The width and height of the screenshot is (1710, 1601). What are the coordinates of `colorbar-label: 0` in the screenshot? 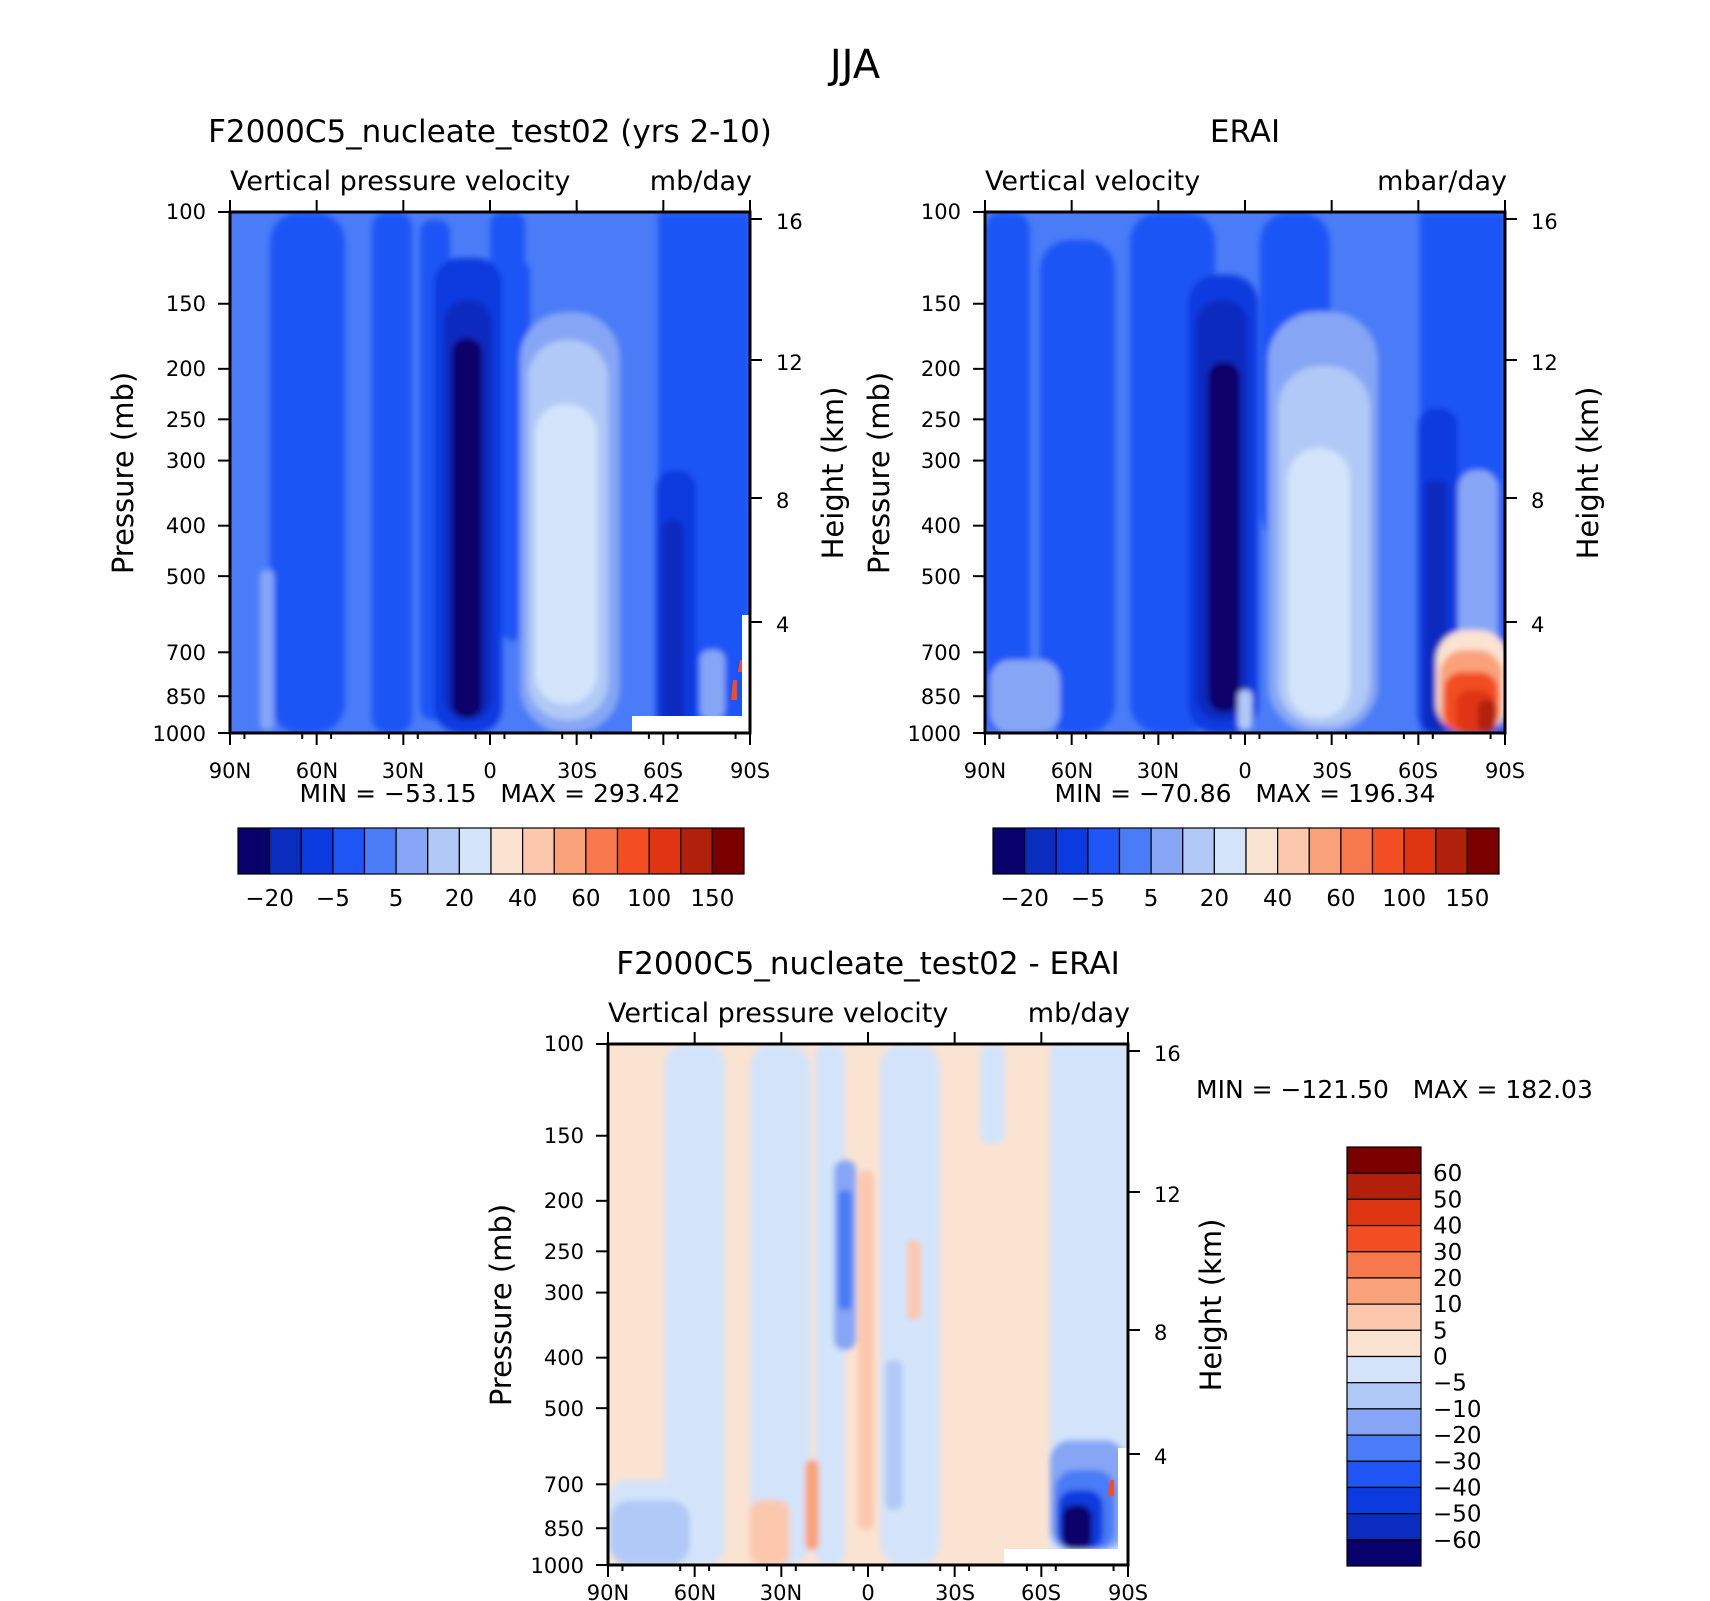 It's located at (1440, 1358).